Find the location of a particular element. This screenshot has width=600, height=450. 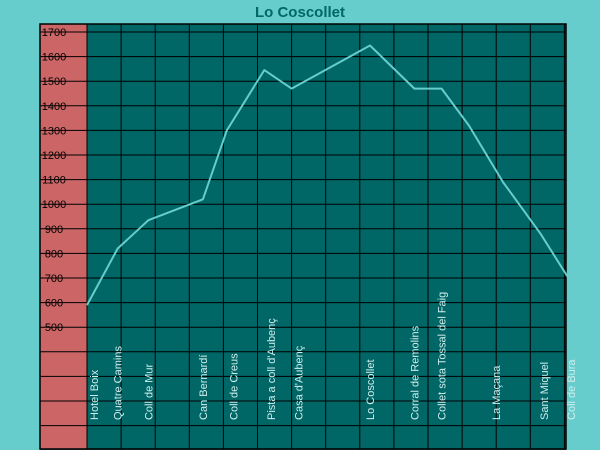

y-tick-label: 600 is located at coordinates (54, 304).